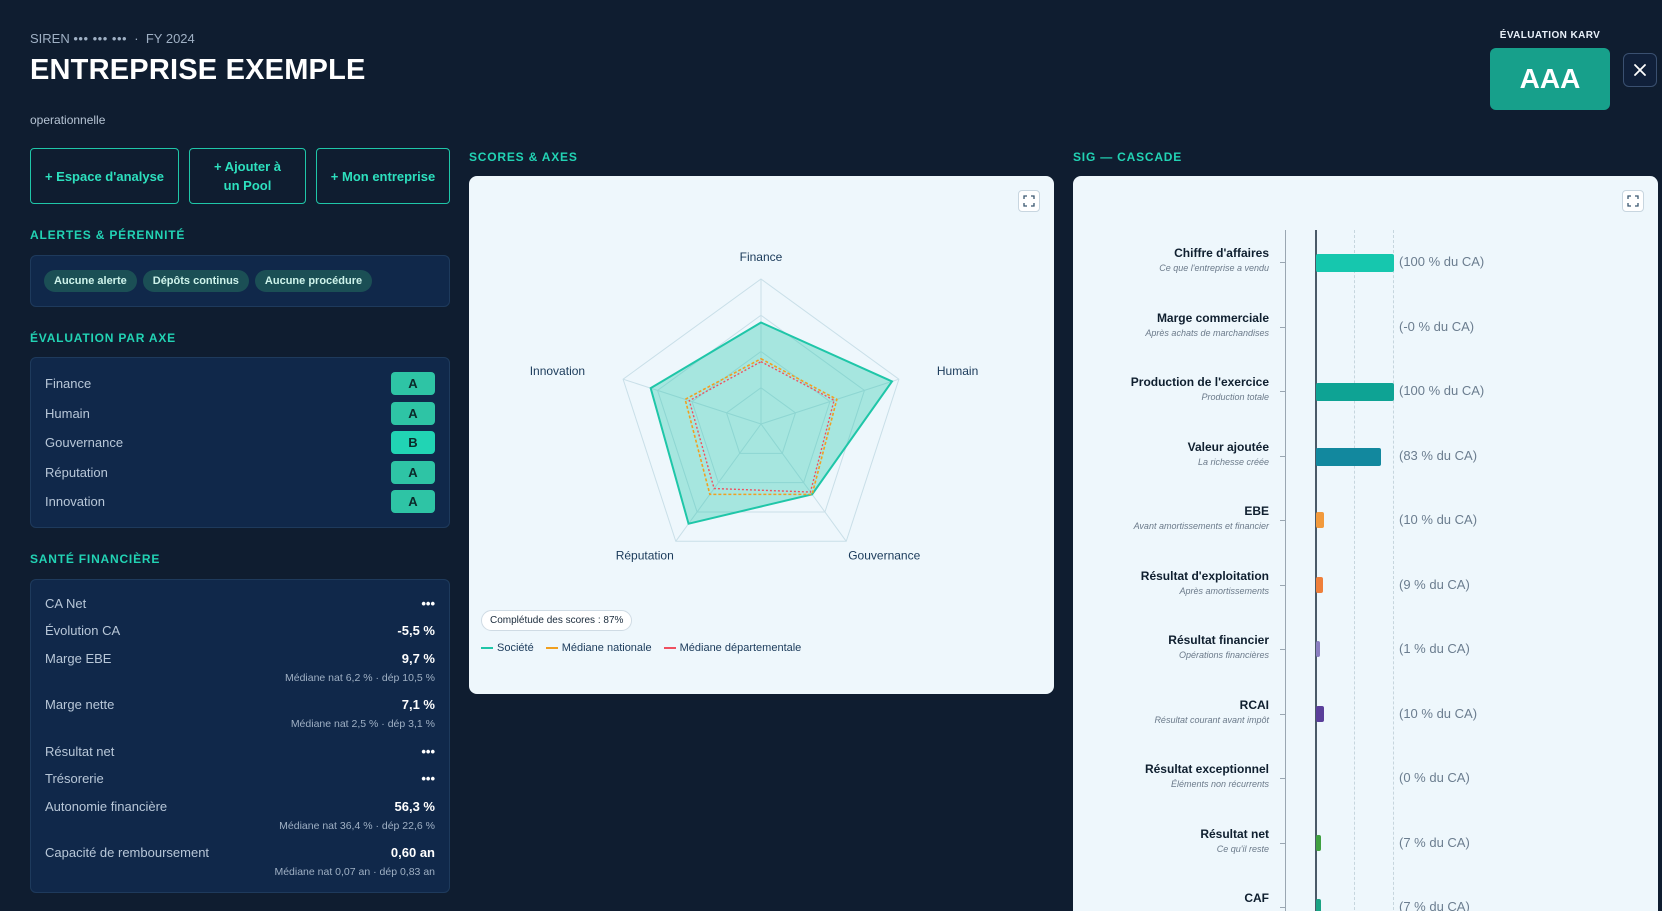 The width and height of the screenshot is (1662, 911). Describe the element at coordinates (1550, 35) in the screenshot. I see `evaluation-label: ÉVALUATION KARV` at that location.